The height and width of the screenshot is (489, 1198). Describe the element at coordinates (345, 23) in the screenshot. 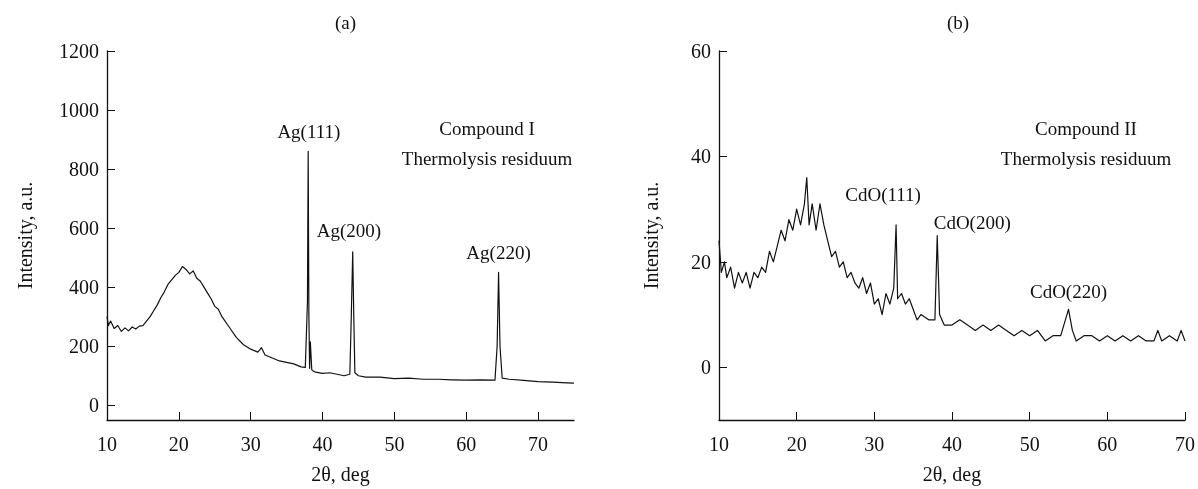

I see `chart-title: (a)` at that location.